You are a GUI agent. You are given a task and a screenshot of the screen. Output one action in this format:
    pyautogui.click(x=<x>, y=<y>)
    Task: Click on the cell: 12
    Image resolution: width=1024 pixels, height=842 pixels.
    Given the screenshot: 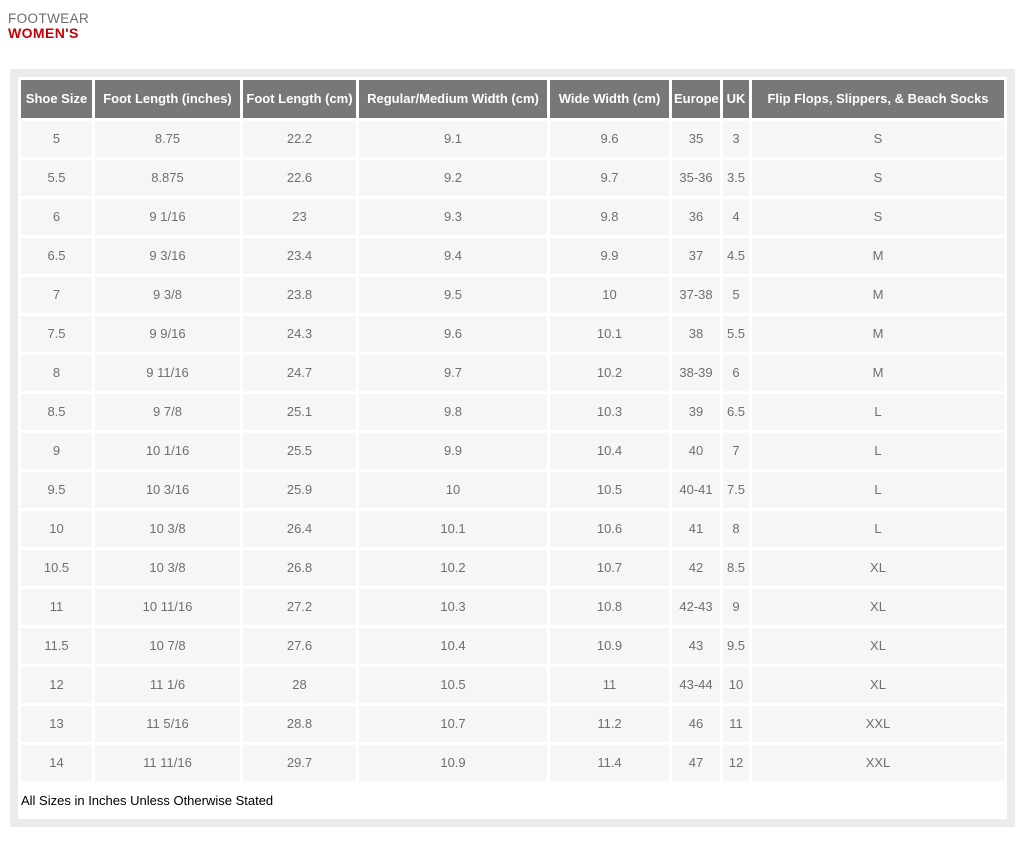 What is the action you would take?
    pyautogui.click(x=56, y=684)
    